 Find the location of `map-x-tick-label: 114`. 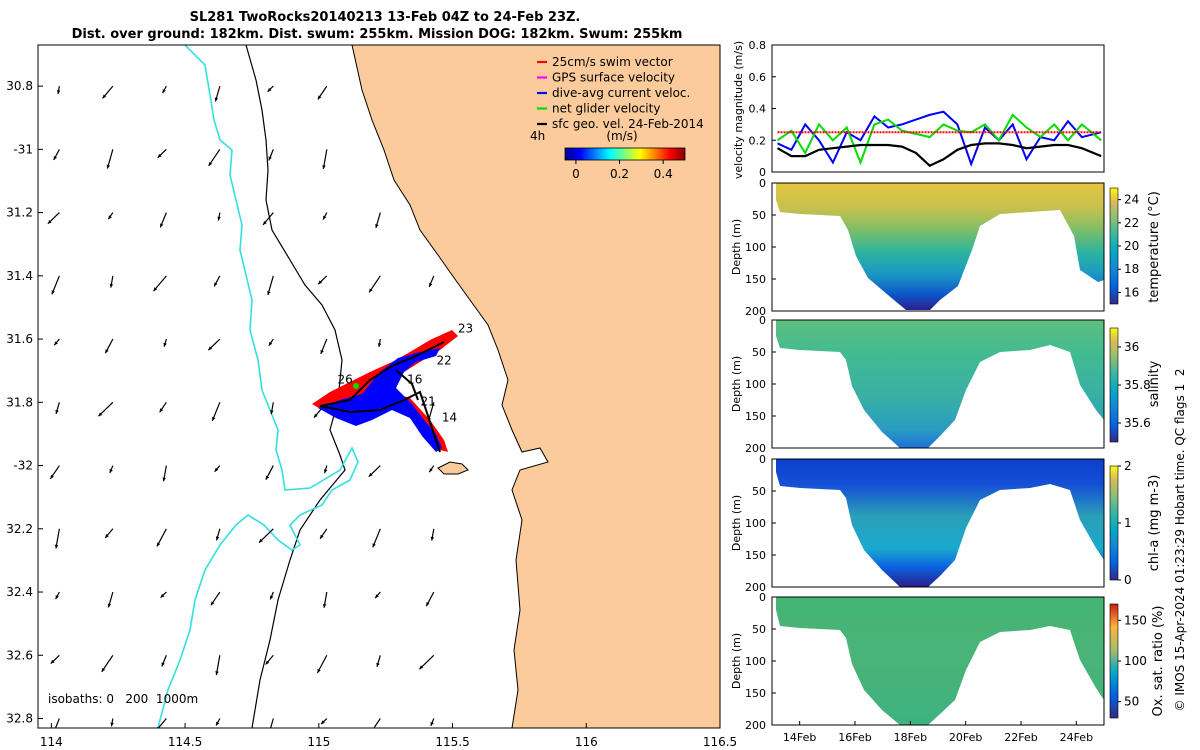

map-x-tick-label: 114 is located at coordinates (51, 742).